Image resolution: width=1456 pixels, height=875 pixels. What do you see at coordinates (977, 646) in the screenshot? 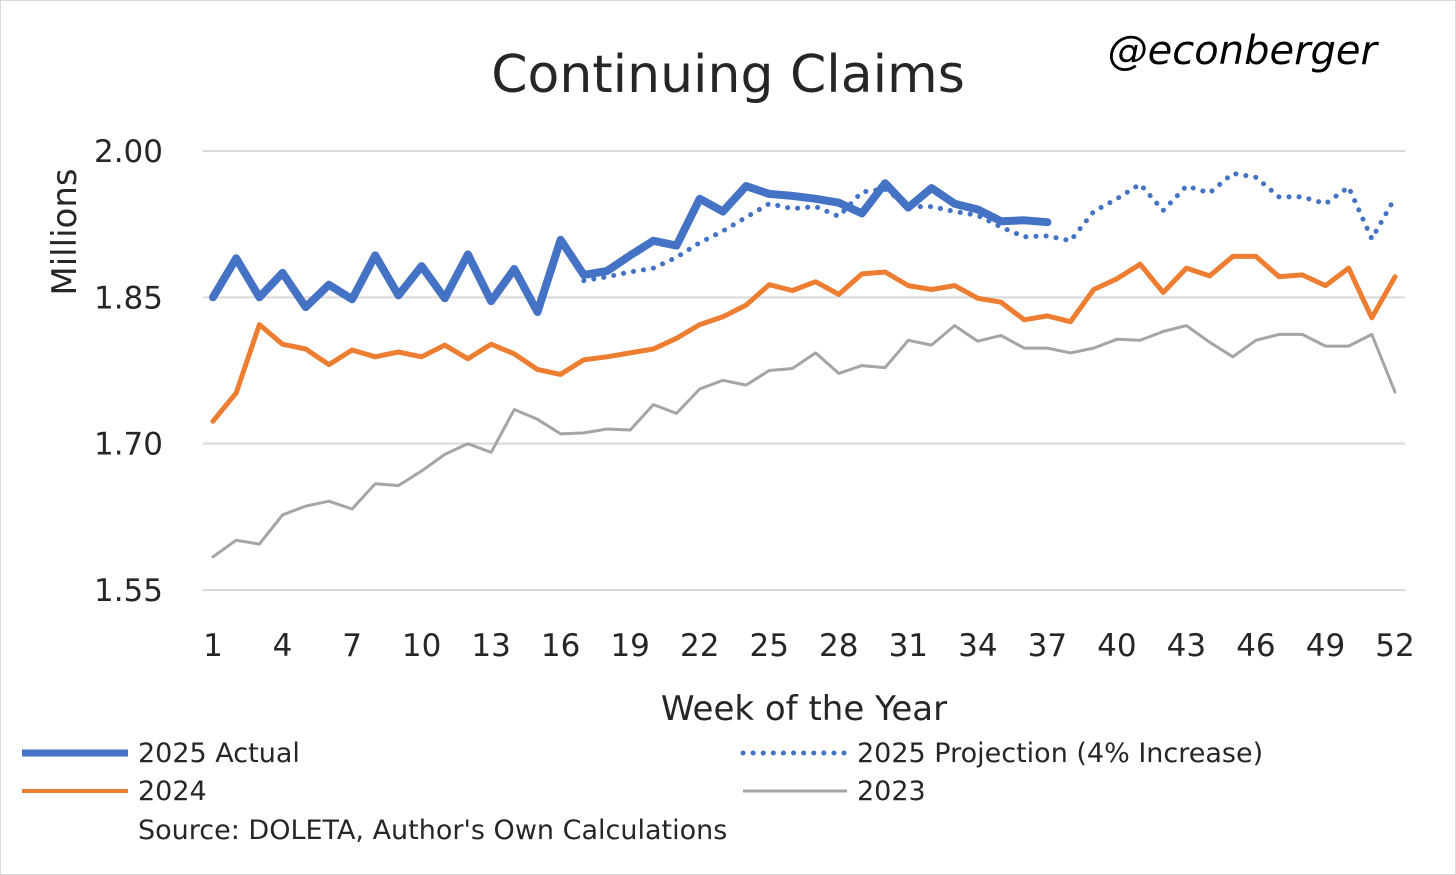
I see `x-tick-label: 34` at bounding box center [977, 646].